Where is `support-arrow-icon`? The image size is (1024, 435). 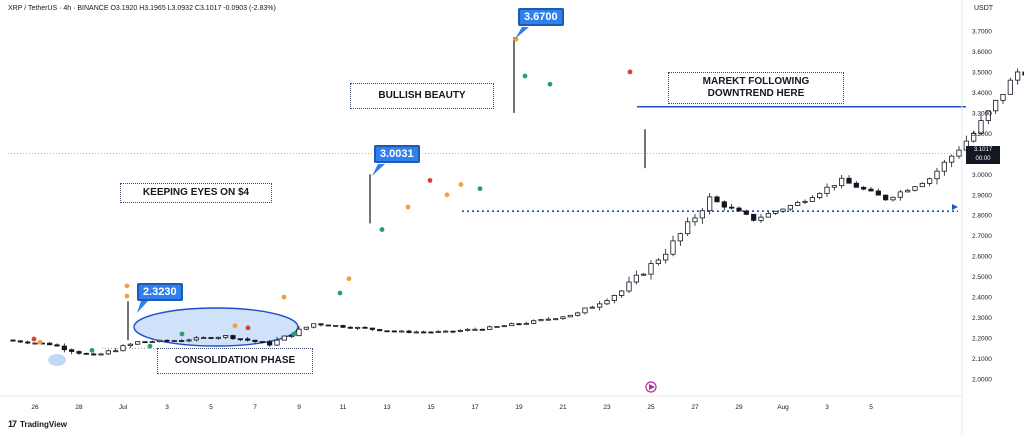 support-arrow-icon is located at coordinates (955, 207).